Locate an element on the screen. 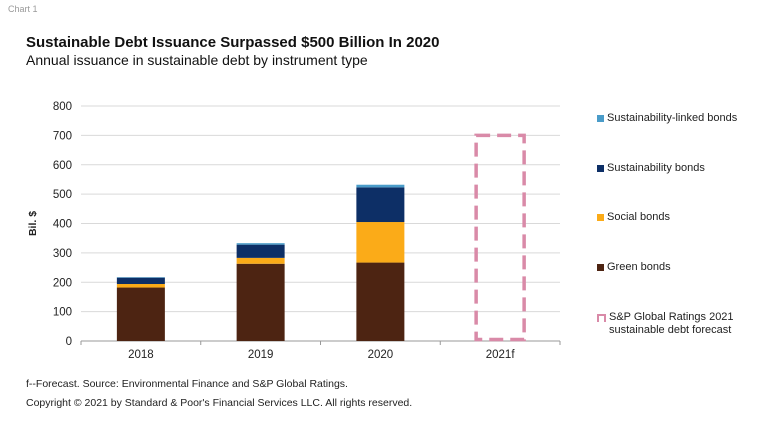 The image size is (768, 423). y-tick-label: 600 is located at coordinates (62, 166).